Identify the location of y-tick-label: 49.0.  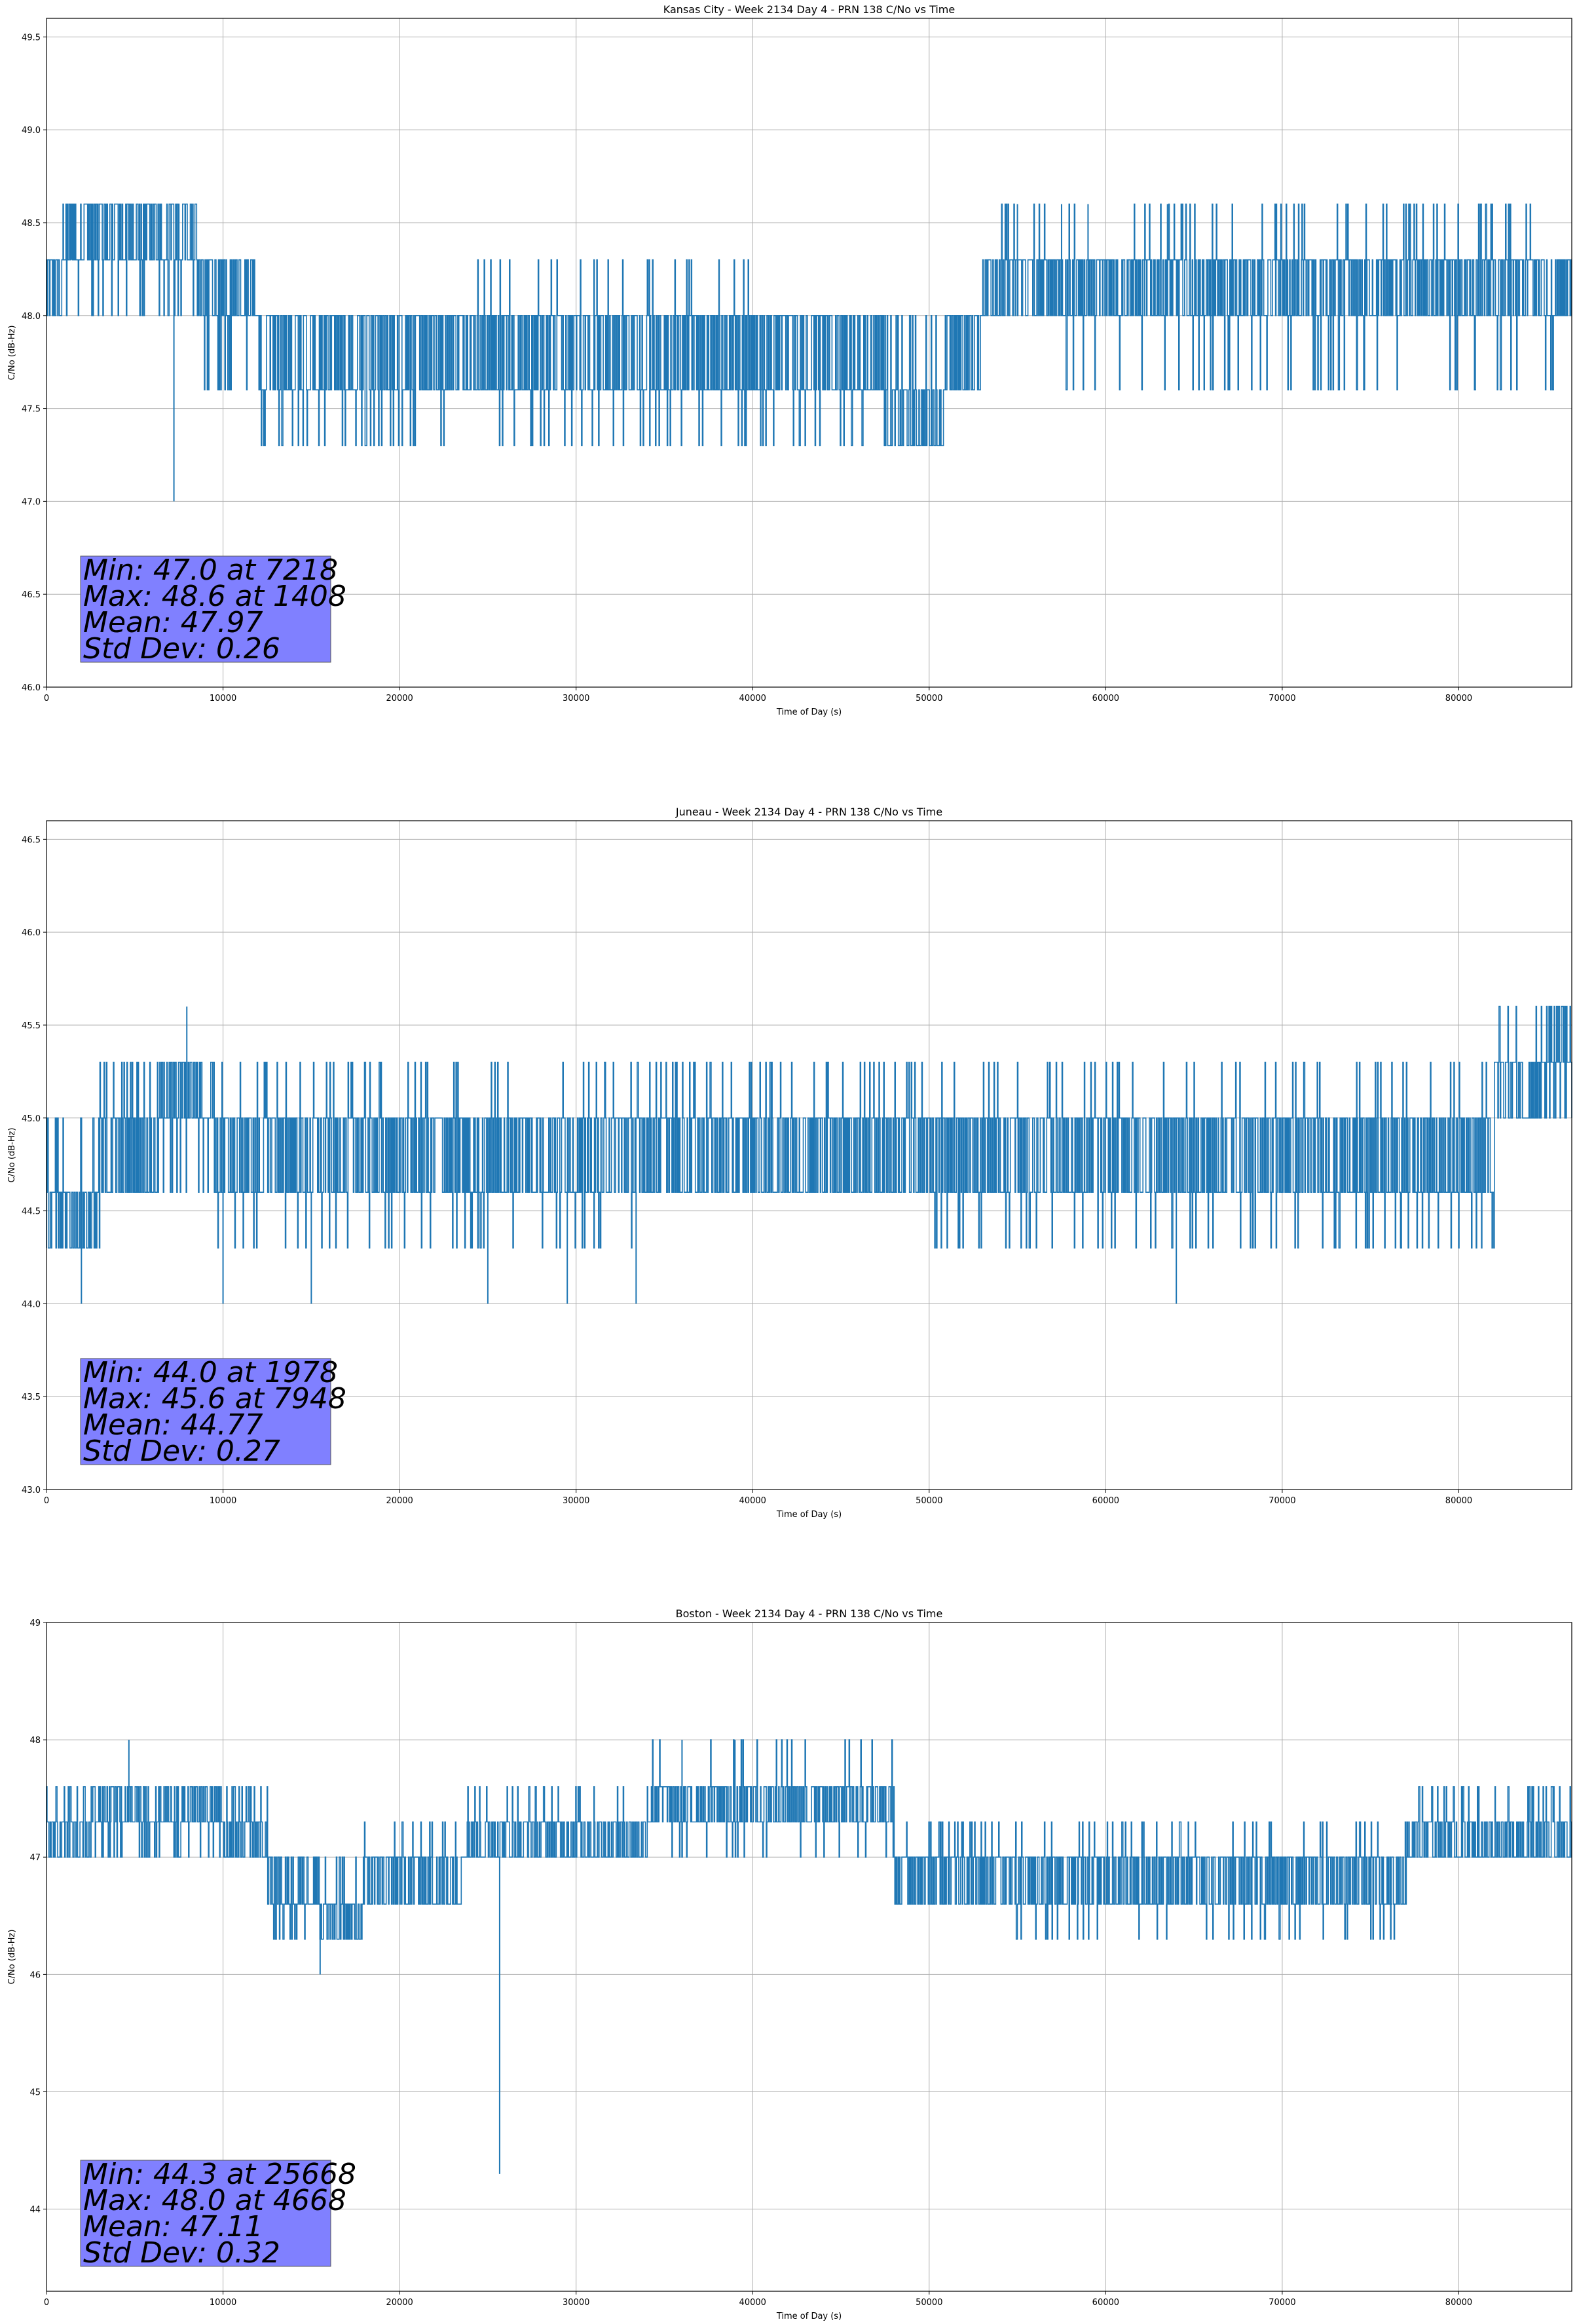
(31, 131).